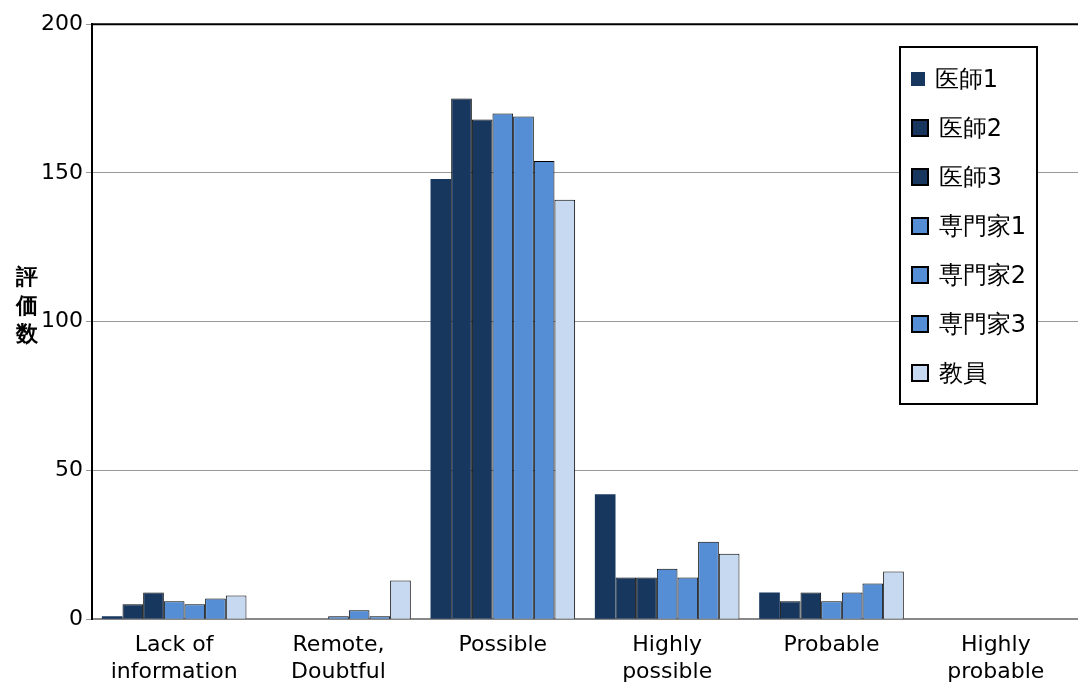 This screenshot has height=686, width=1086. I want to click on legend-label: 専門家1, so click(982, 226).